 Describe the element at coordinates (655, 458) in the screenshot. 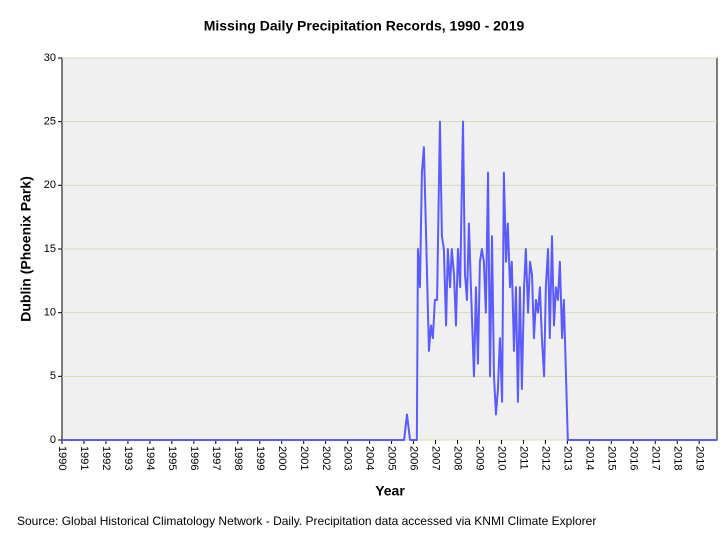

I see `x-tick-label: 2017` at that location.